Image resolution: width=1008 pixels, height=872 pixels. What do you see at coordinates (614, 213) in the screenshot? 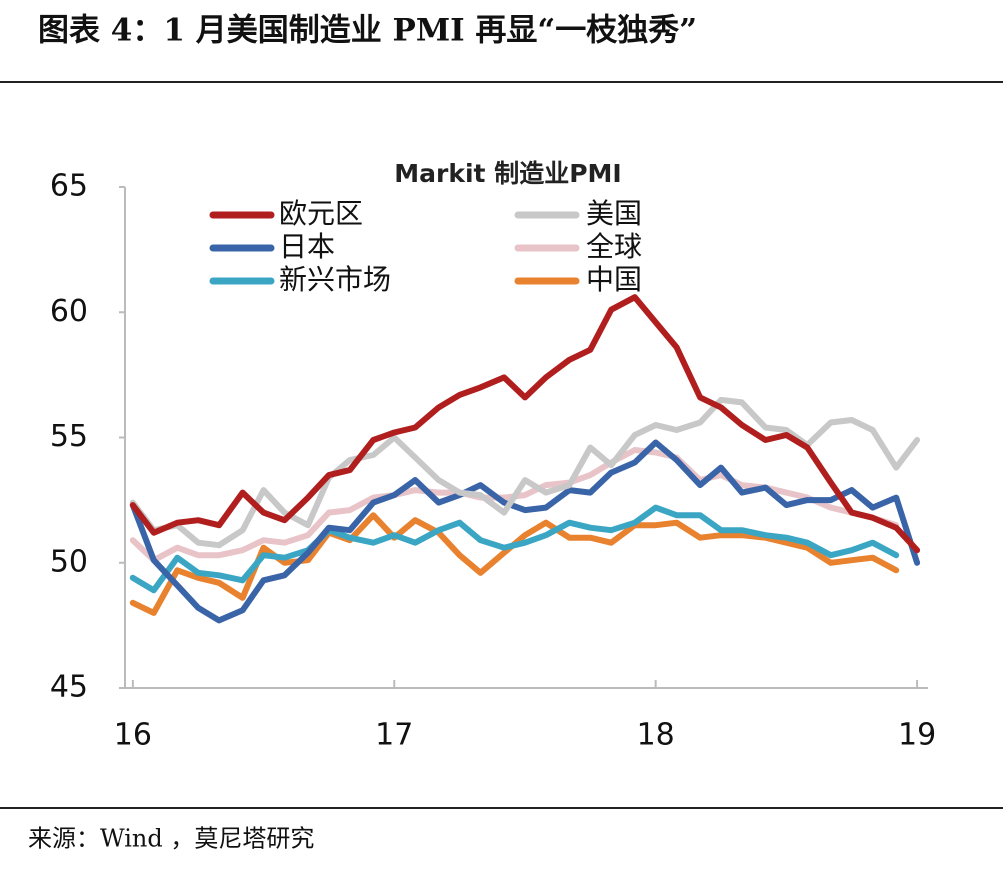
I see `legend-label: 美国` at bounding box center [614, 213].